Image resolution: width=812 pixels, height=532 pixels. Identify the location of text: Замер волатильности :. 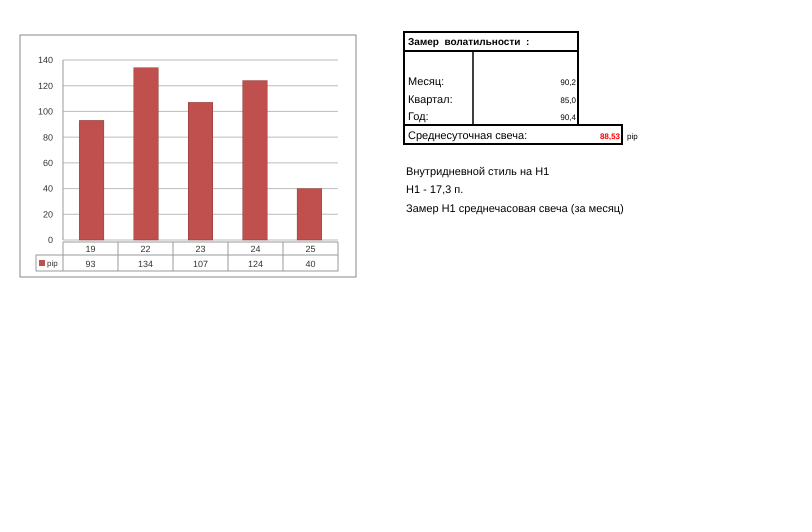
(469, 42).